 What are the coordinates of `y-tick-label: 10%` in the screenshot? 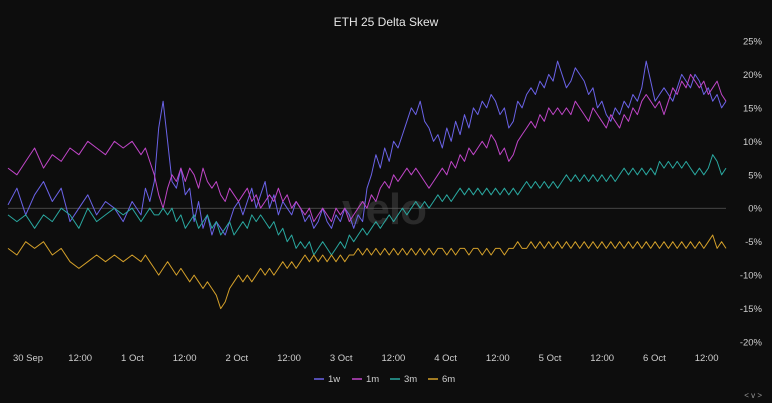 It's located at (753, 142).